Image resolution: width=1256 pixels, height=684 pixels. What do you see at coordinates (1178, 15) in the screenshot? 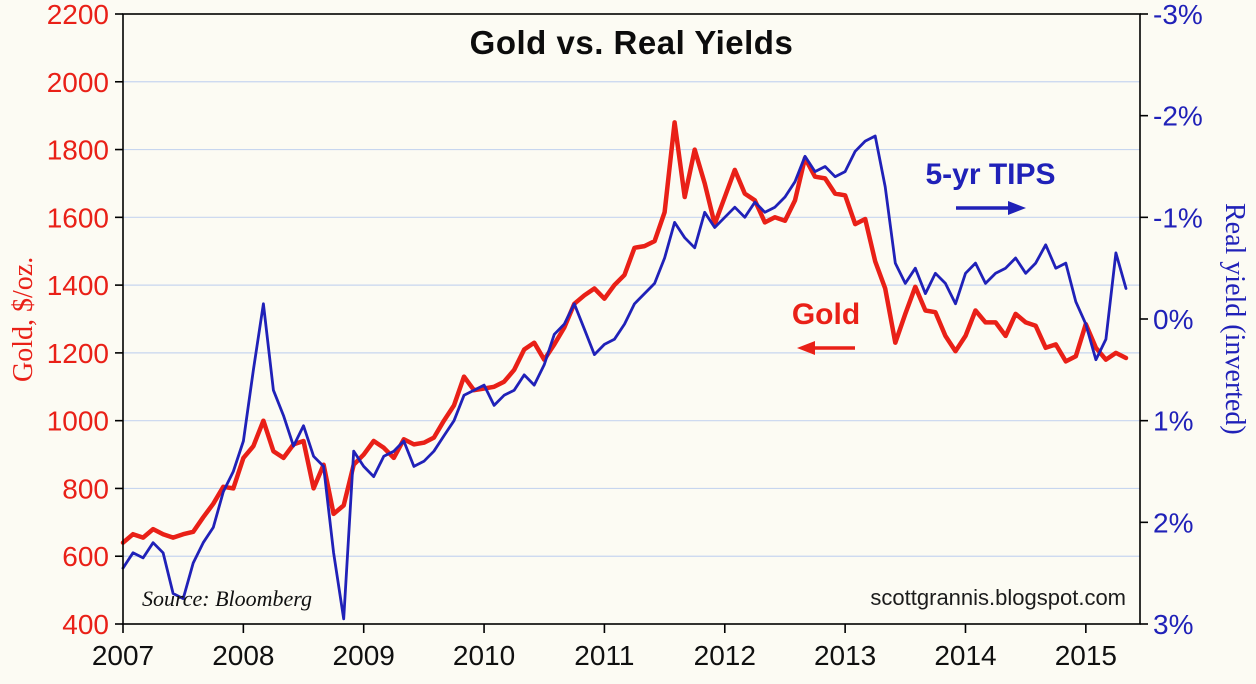
I see `right-axis-tick-label: -3%` at bounding box center [1178, 15].